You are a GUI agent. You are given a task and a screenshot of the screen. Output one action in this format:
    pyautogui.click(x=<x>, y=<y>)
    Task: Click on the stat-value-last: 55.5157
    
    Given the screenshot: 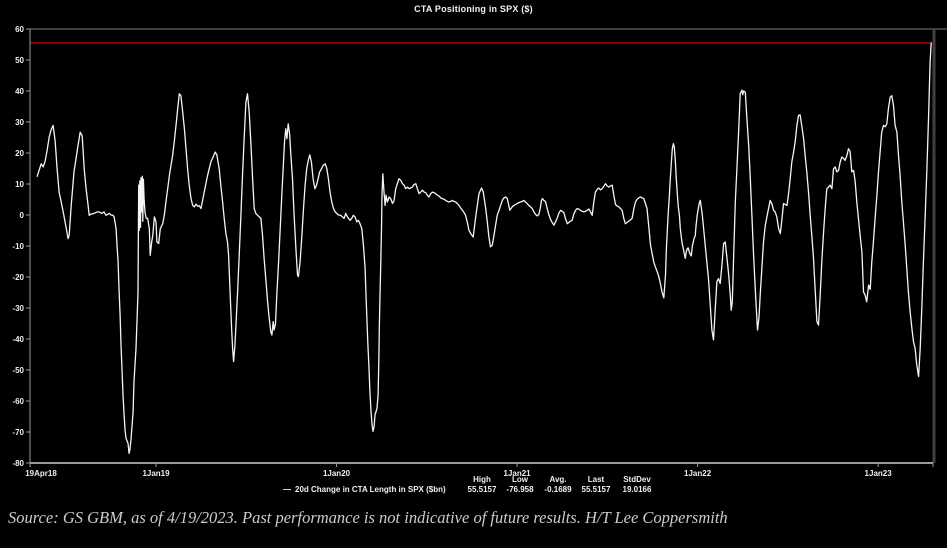 What is the action you would take?
    pyautogui.click(x=596, y=489)
    